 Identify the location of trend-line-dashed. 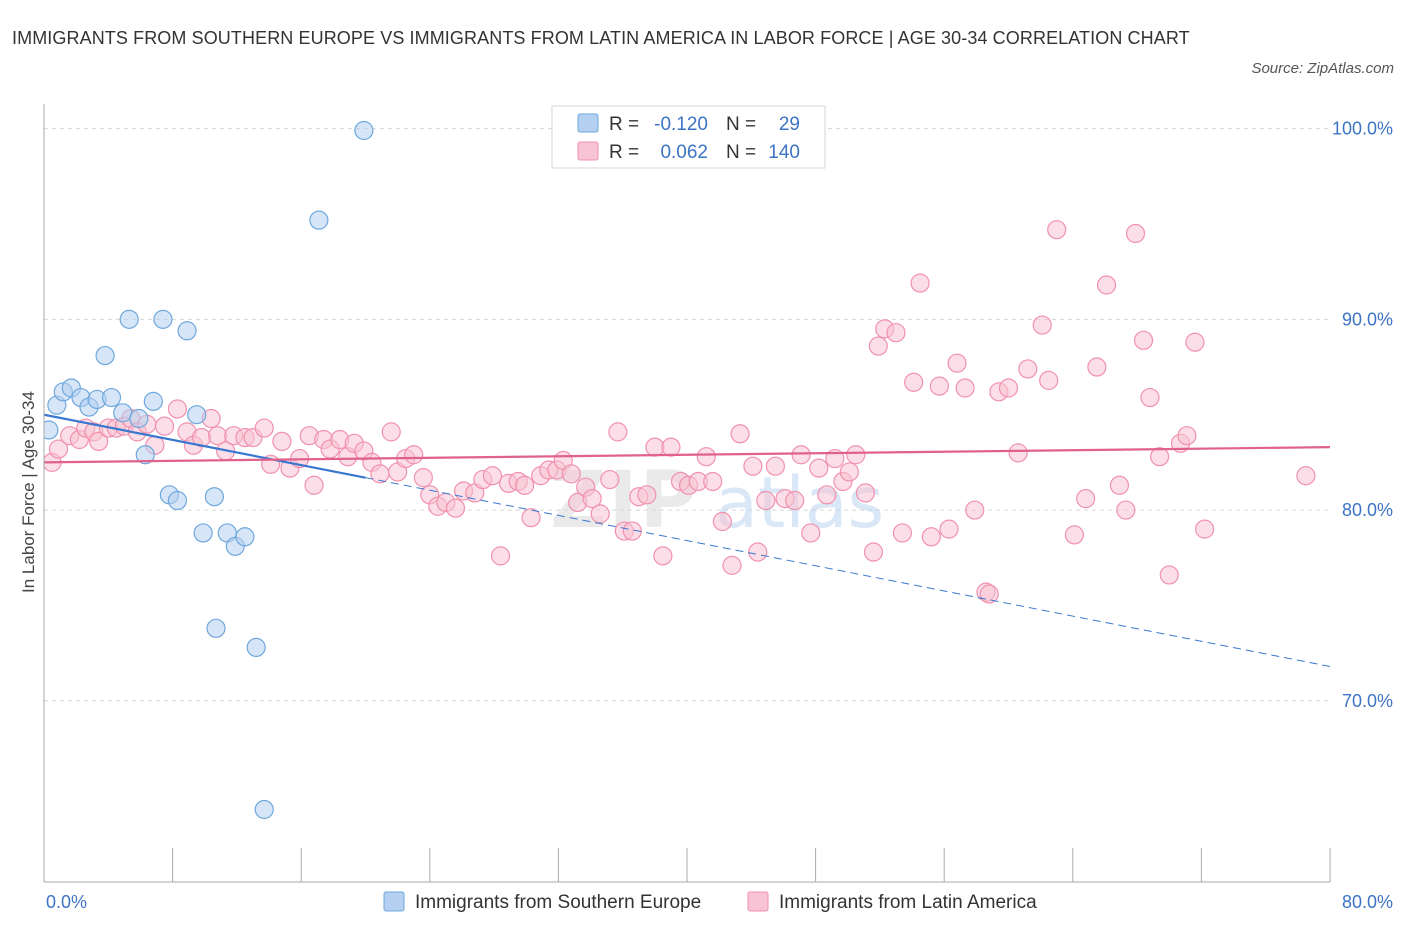
(848, 572).